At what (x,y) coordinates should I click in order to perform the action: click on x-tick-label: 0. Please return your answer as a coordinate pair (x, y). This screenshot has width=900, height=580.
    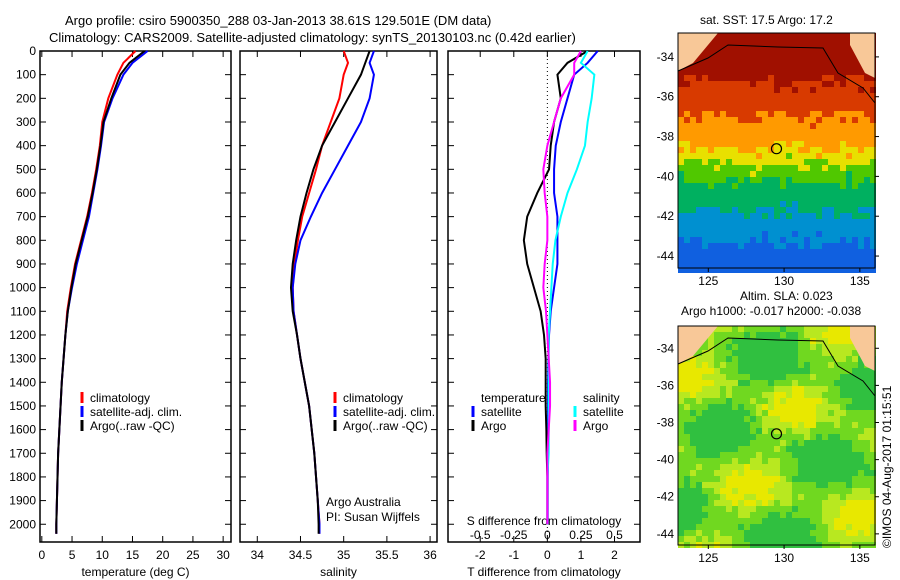
    Looking at the image, I should click on (41, 555).